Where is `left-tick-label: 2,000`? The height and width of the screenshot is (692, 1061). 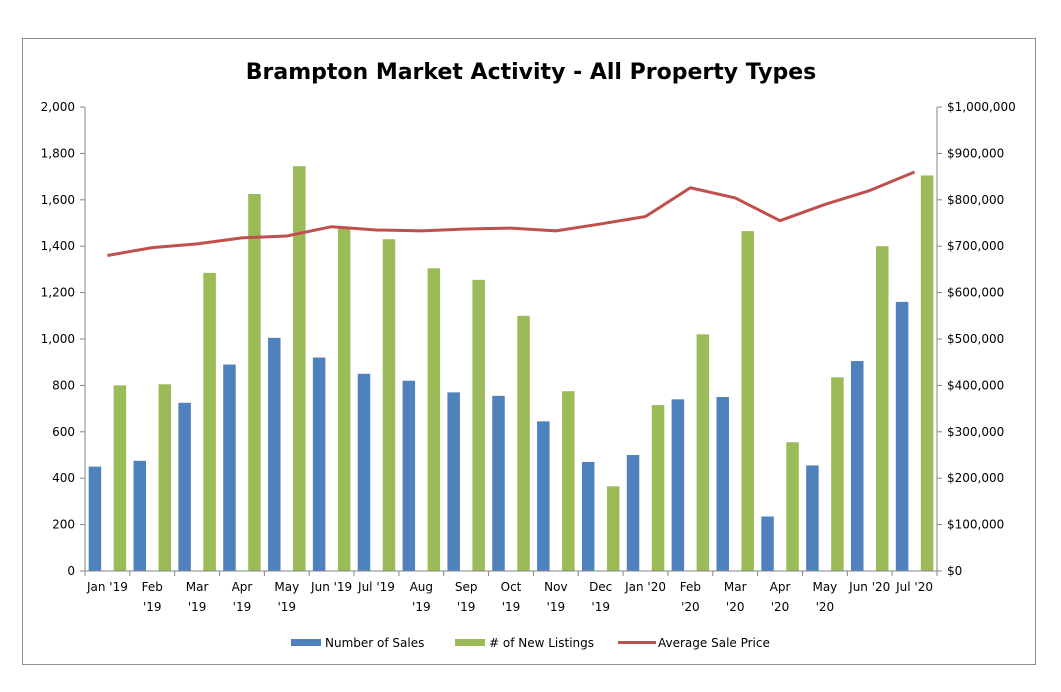
left-tick-label: 2,000 is located at coordinates (58, 107).